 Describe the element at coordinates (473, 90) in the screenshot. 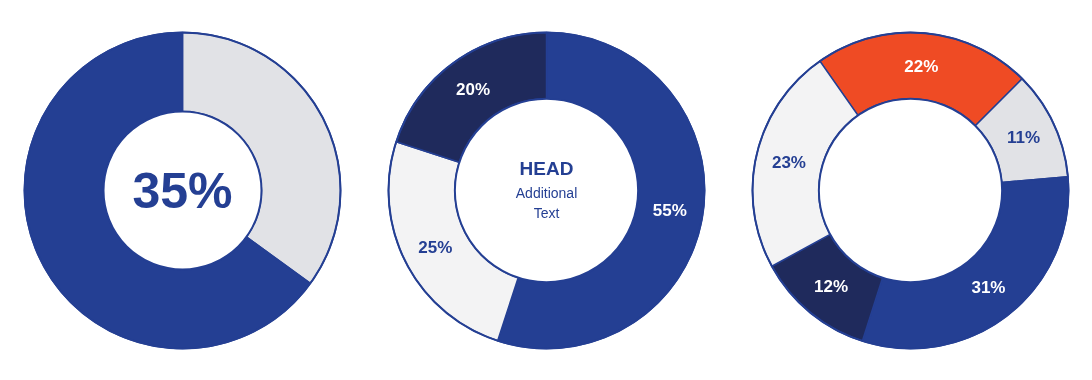

I see `data-label: 20%` at that location.